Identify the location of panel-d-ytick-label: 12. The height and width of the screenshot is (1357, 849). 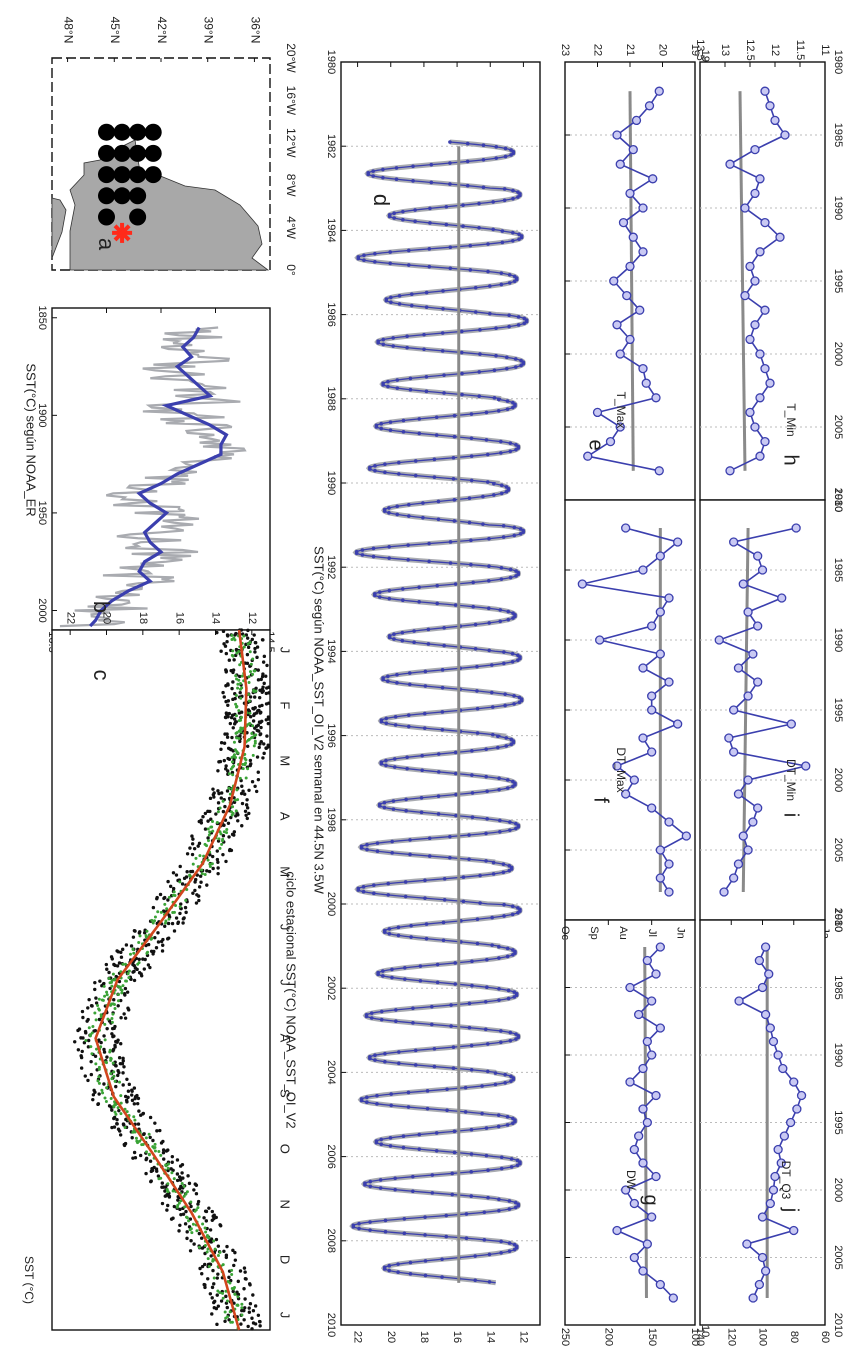
(524, 1337).